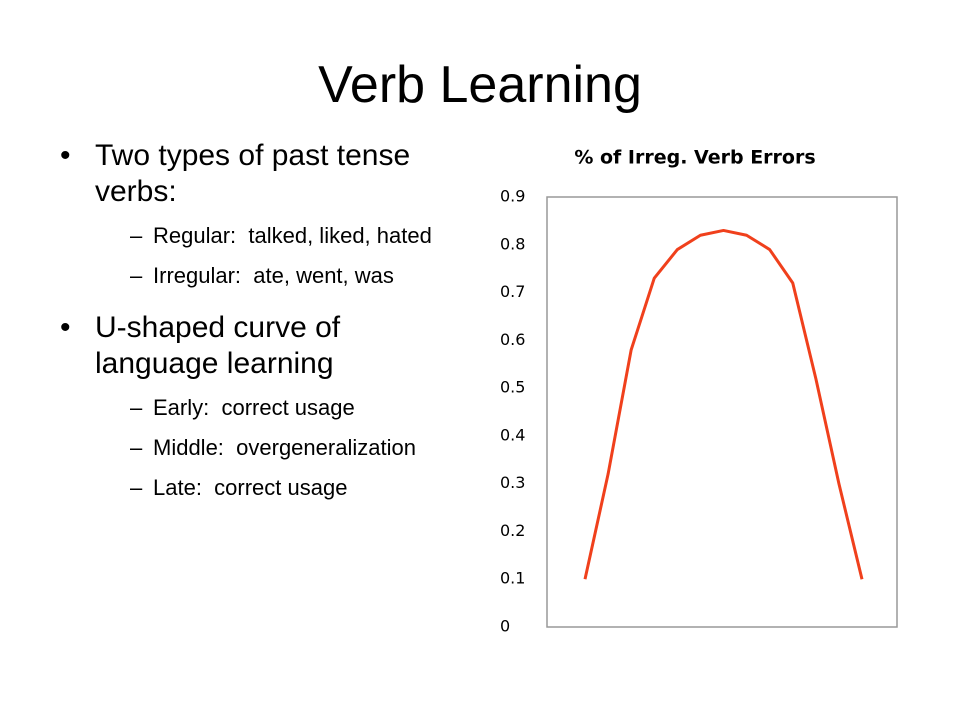 This screenshot has height=720, width=960. Describe the element at coordinates (250, 487) in the screenshot. I see `sub-bullet-text: Late: correct usage` at that location.